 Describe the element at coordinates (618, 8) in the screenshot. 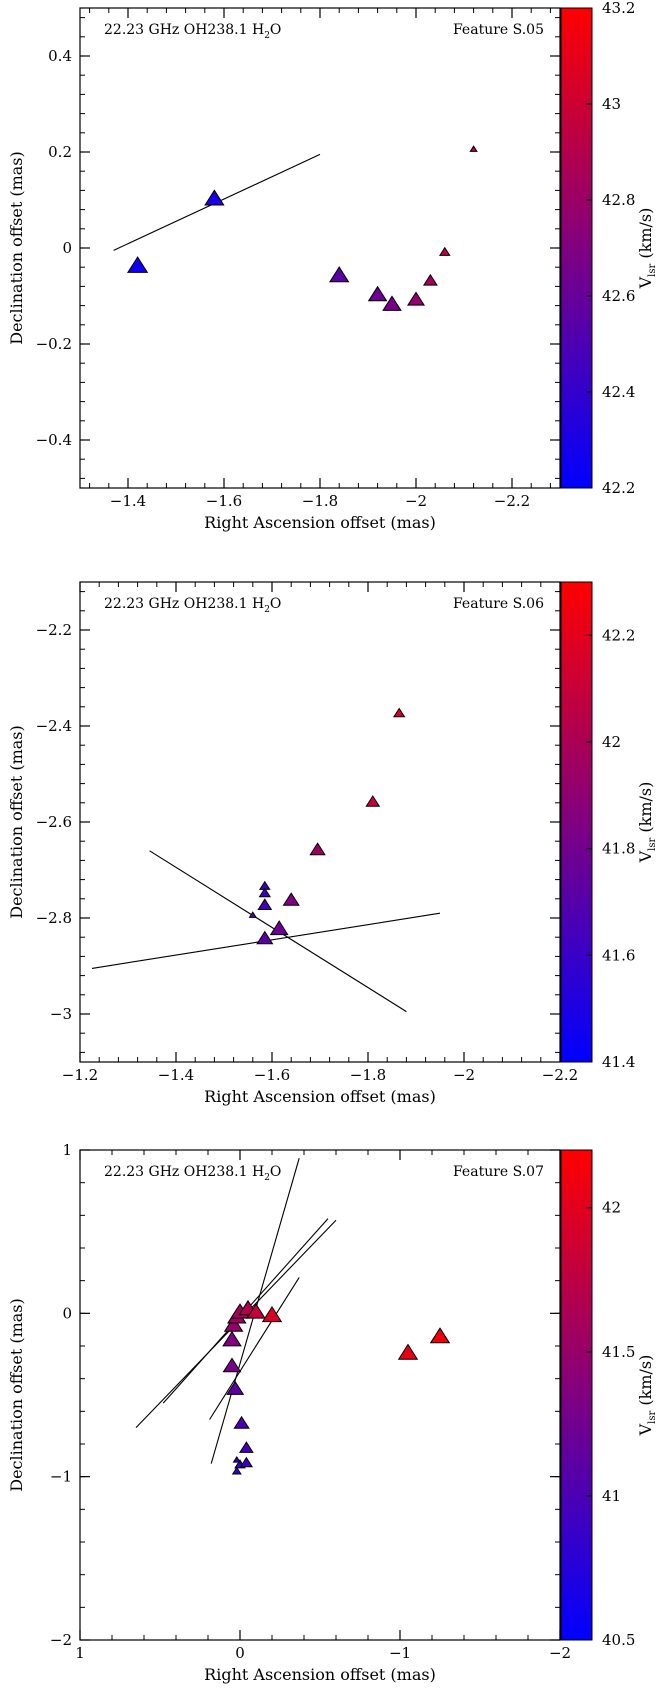

I see `colorbar-tick-label: 43.2` at that location.